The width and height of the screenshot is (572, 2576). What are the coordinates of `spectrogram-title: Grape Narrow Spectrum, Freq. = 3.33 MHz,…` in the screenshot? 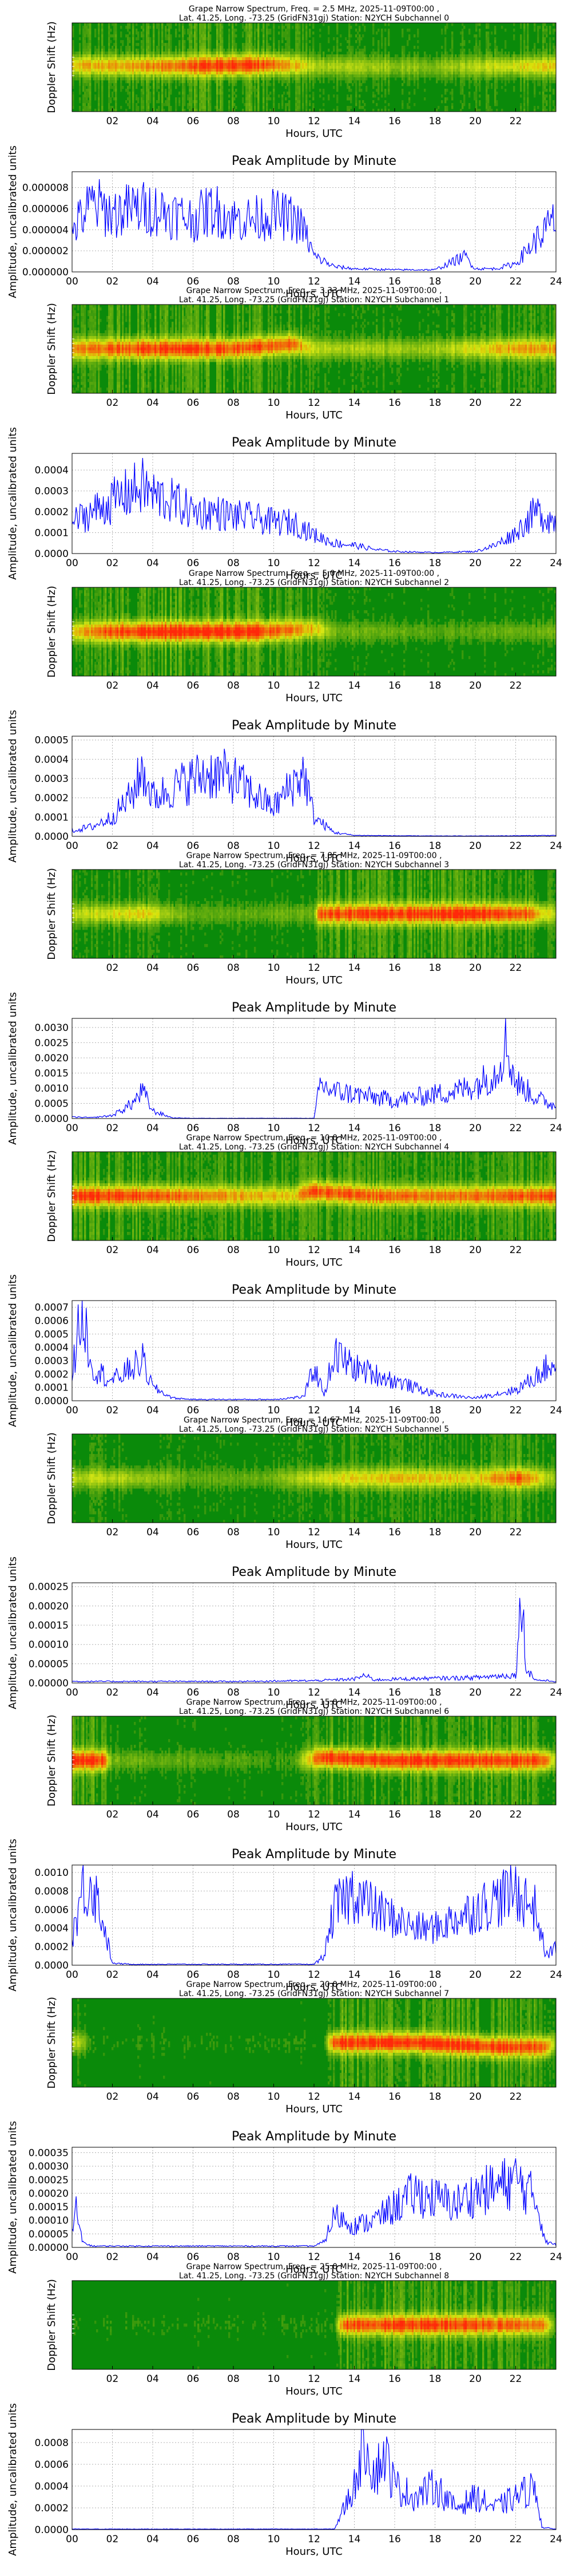 It's located at (314, 290).